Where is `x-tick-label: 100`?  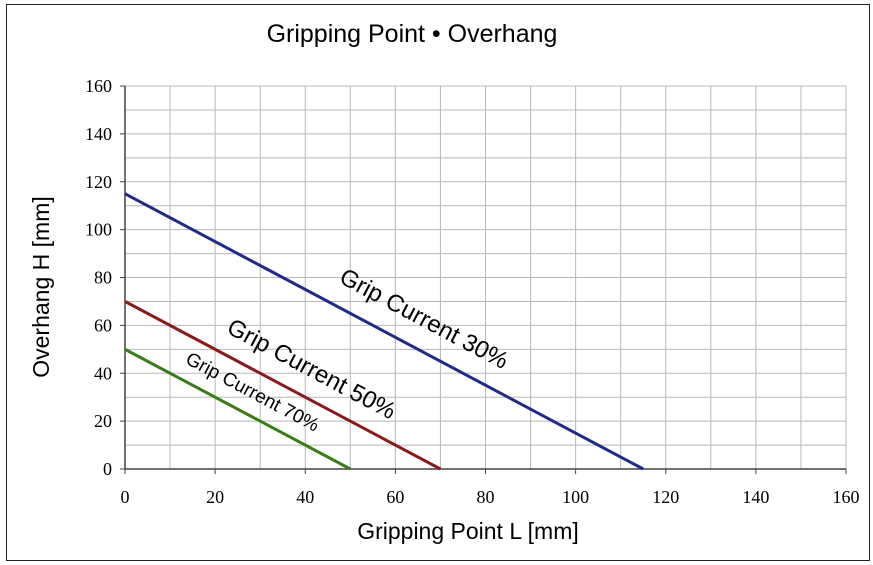 x-tick-label: 100 is located at coordinates (575, 497).